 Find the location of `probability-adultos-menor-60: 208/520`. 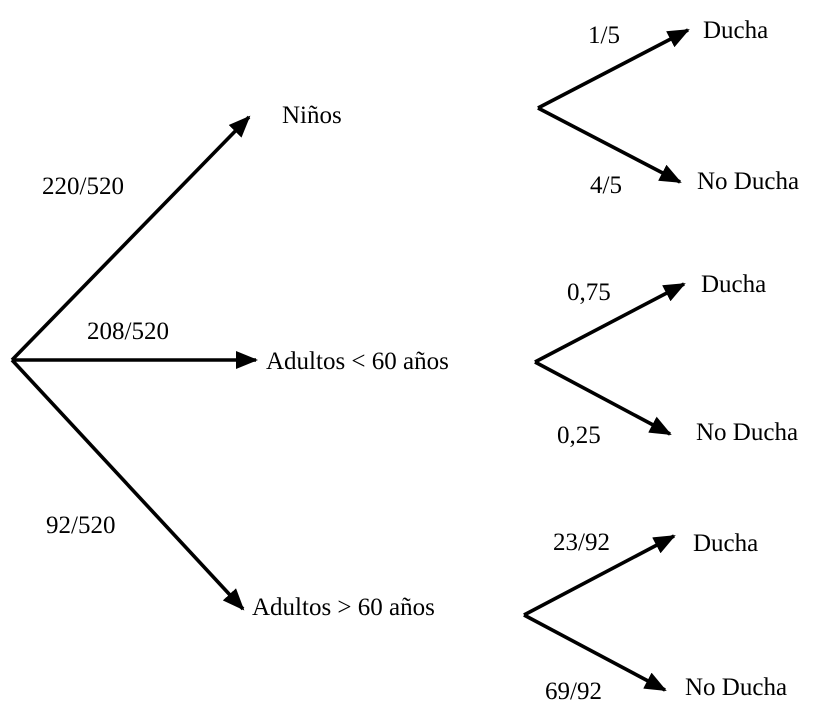

probability-adultos-menor-60: 208/520 is located at coordinates (128, 331).